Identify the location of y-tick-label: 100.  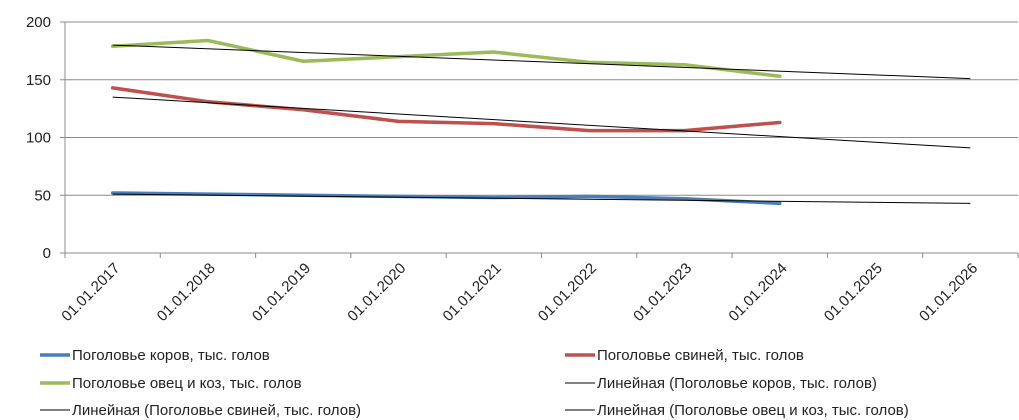
(38, 138).